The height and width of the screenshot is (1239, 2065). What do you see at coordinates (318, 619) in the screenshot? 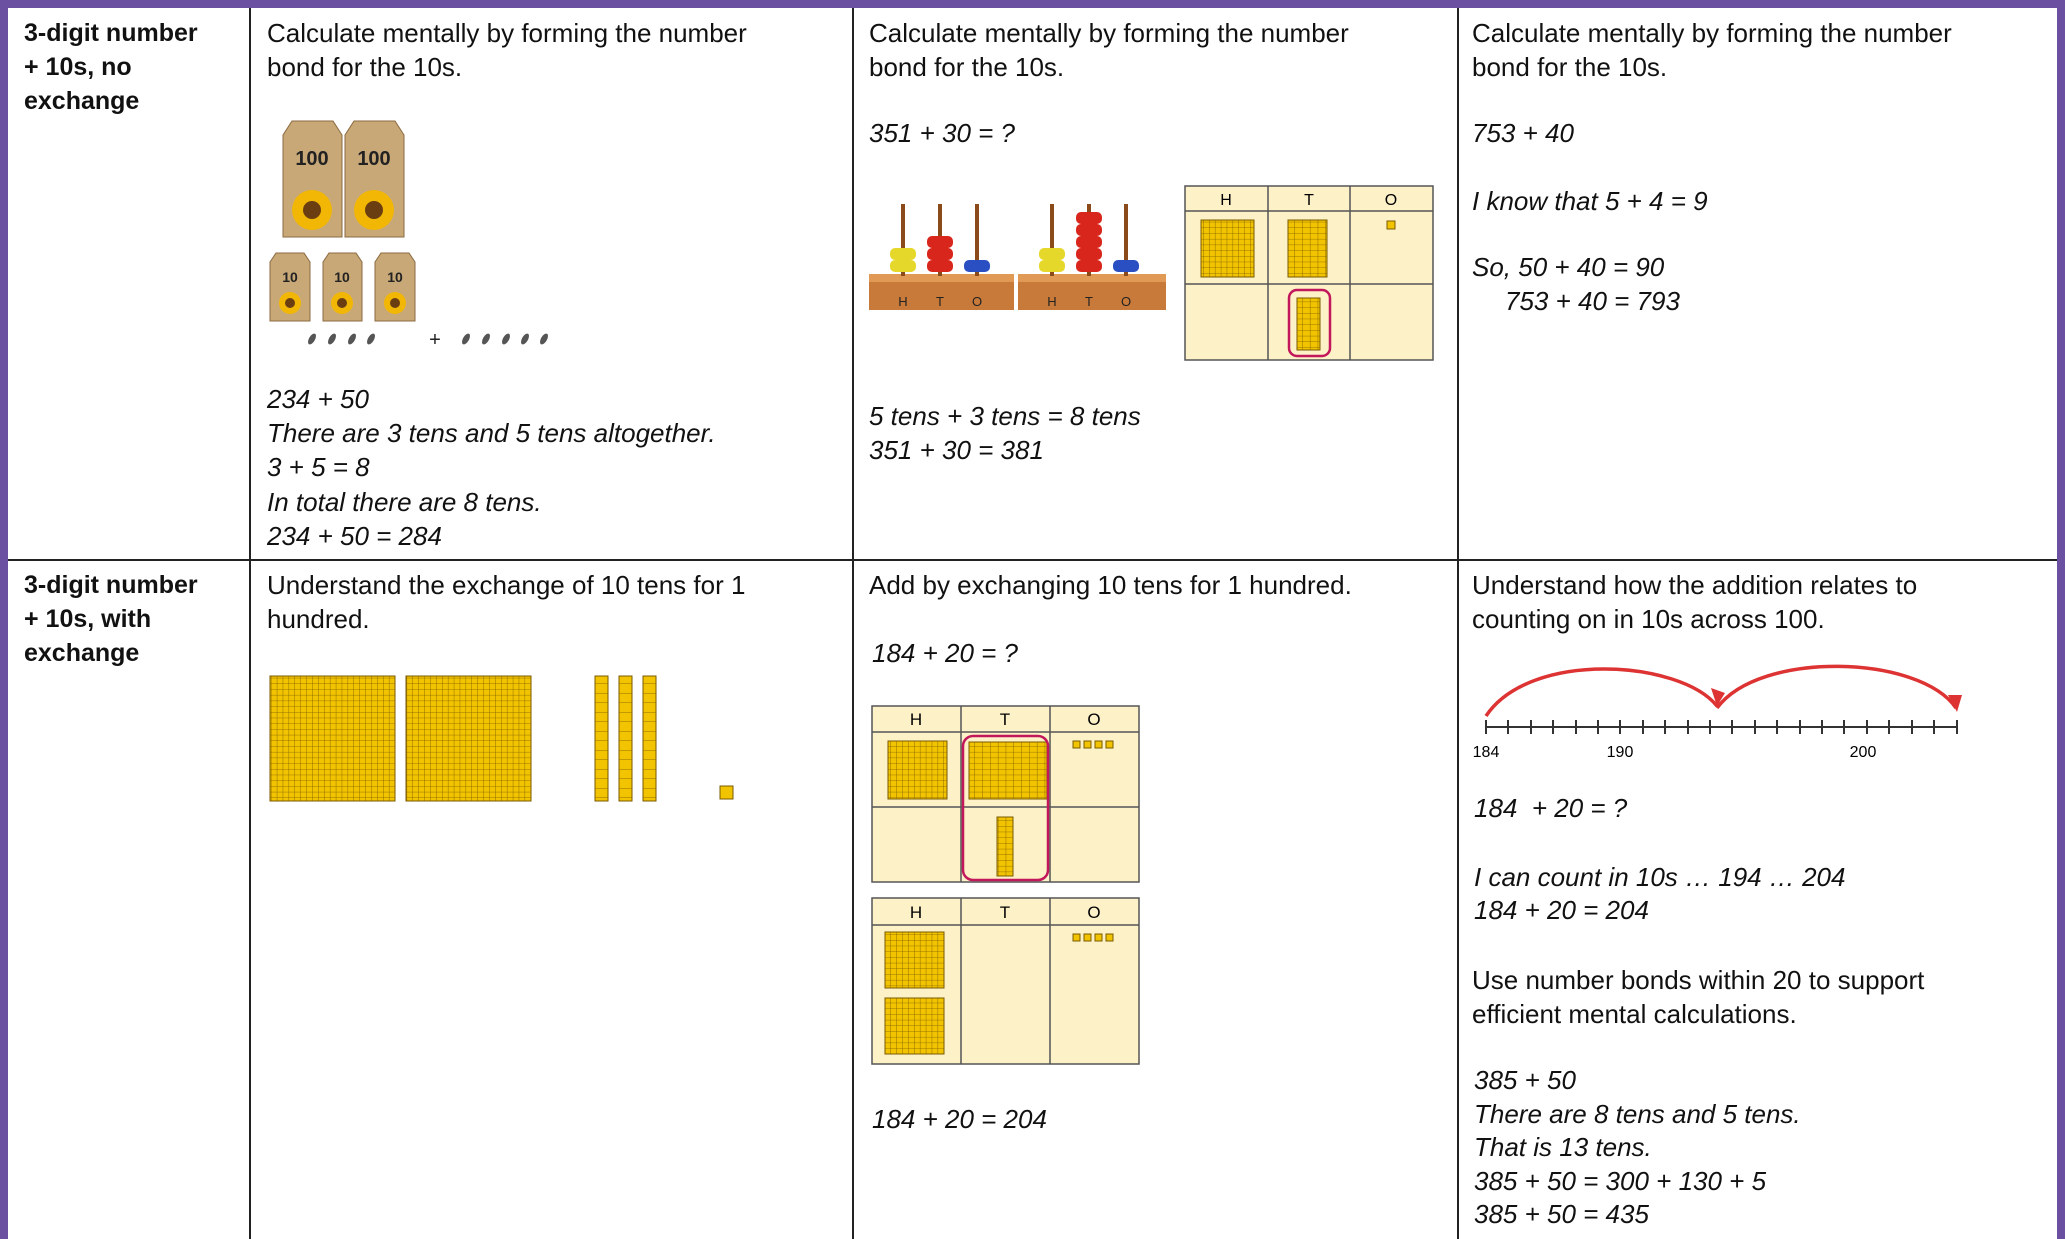
I see `cell-text: hundred.` at bounding box center [318, 619].